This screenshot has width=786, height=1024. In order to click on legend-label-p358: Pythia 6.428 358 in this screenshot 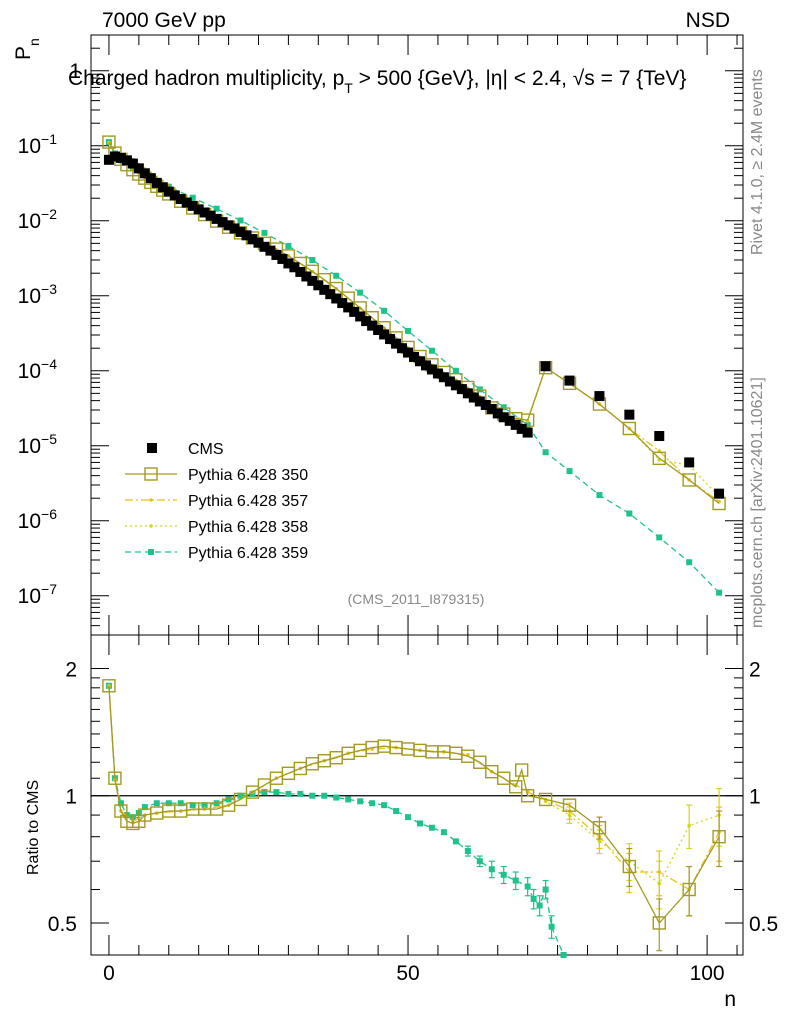, I will do `click(248, 527)`.